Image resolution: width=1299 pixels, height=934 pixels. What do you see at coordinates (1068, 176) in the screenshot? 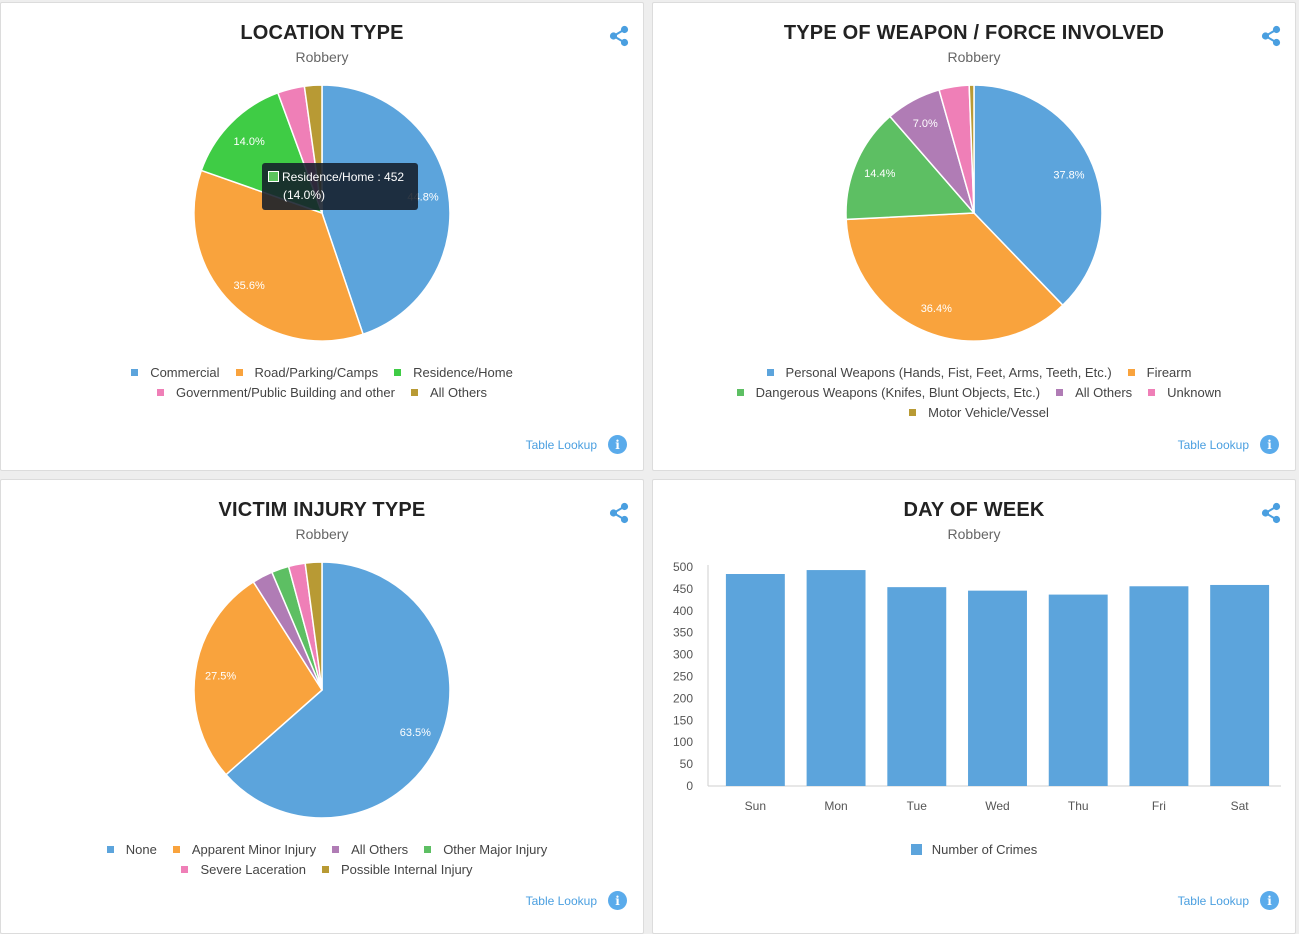
I see `pie-data-label: 37.8%` at bounding box center [1068, 176].